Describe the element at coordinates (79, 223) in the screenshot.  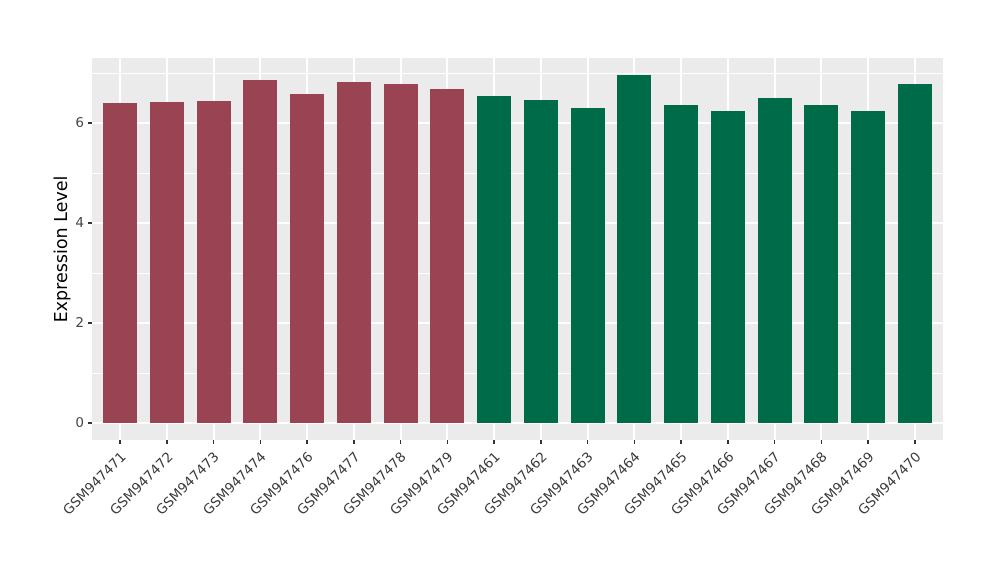
I see `y-tick-label-4: 4` at that location.